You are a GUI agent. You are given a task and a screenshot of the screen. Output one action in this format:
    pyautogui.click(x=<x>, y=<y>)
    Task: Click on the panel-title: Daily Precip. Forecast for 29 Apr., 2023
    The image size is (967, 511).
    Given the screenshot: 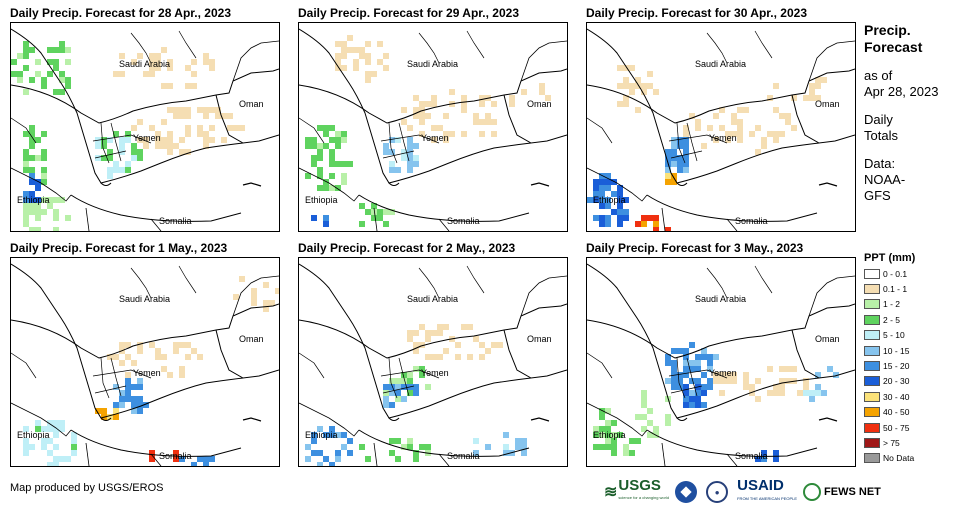 What is the action you would take?
    pyautogui.click(x=408, y=13)
    